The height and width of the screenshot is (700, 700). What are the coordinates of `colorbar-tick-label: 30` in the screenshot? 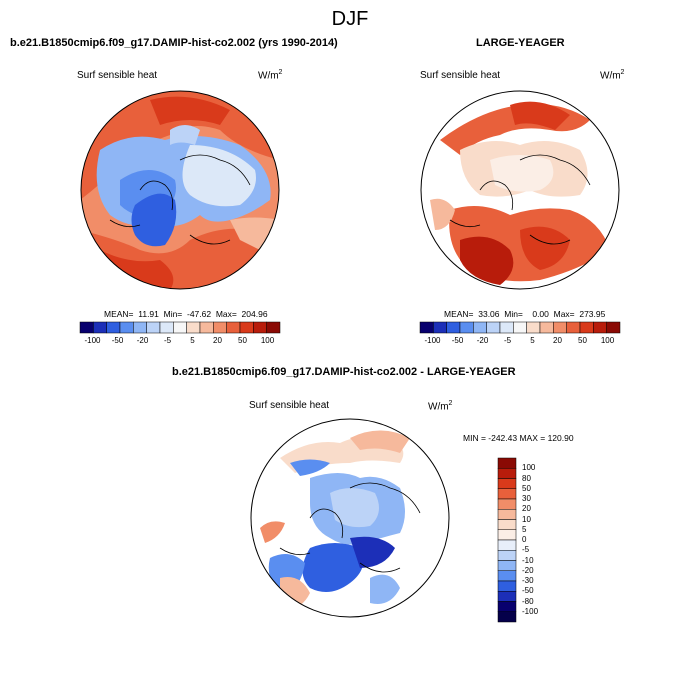 It's located at (526, 498).